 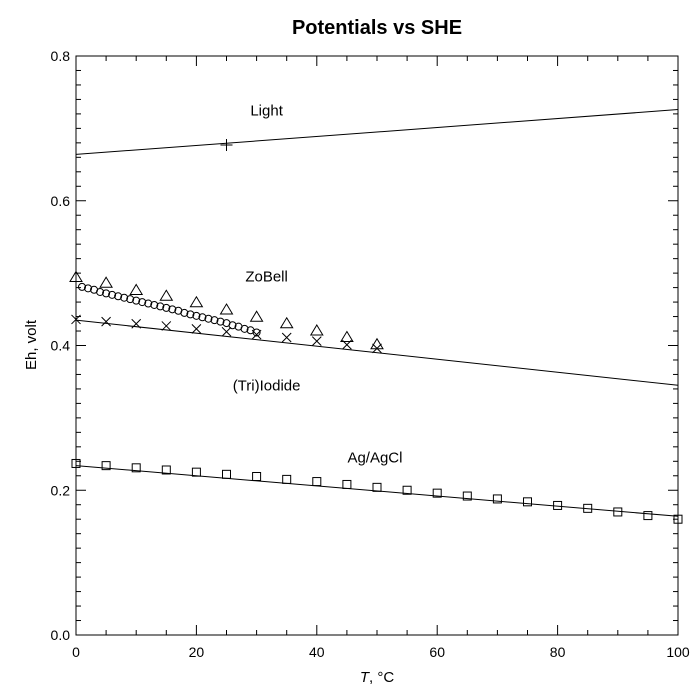 I want to click on y-tick-label: 0.4, so click(x=61, y=346).